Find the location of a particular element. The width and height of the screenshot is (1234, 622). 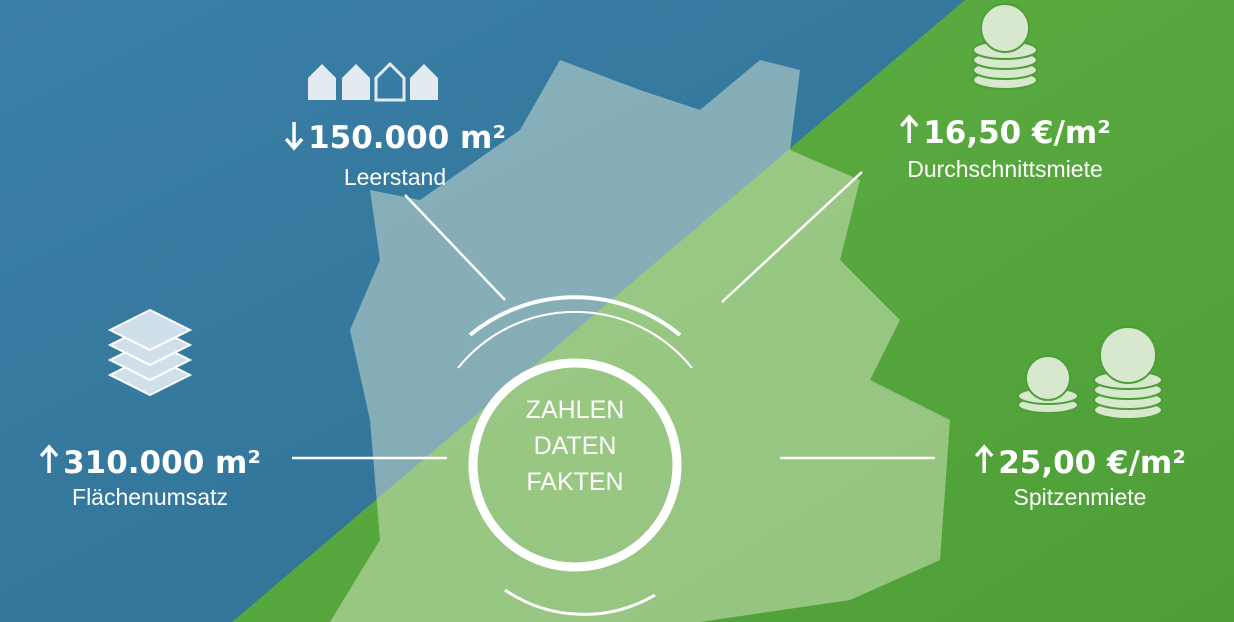

center-text: ZAHLEN is located at coordinates (575, 410).